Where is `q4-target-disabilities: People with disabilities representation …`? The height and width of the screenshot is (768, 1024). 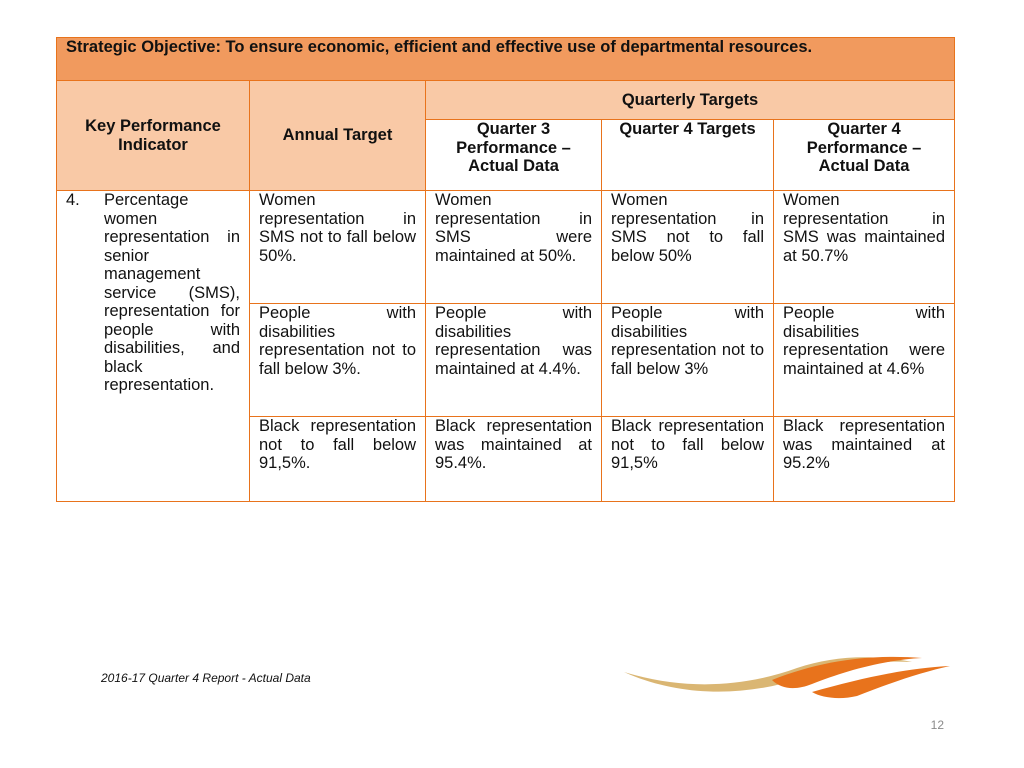 q4-target-disabilities: People with disabilities representation … is located at coordinates (687, 360).